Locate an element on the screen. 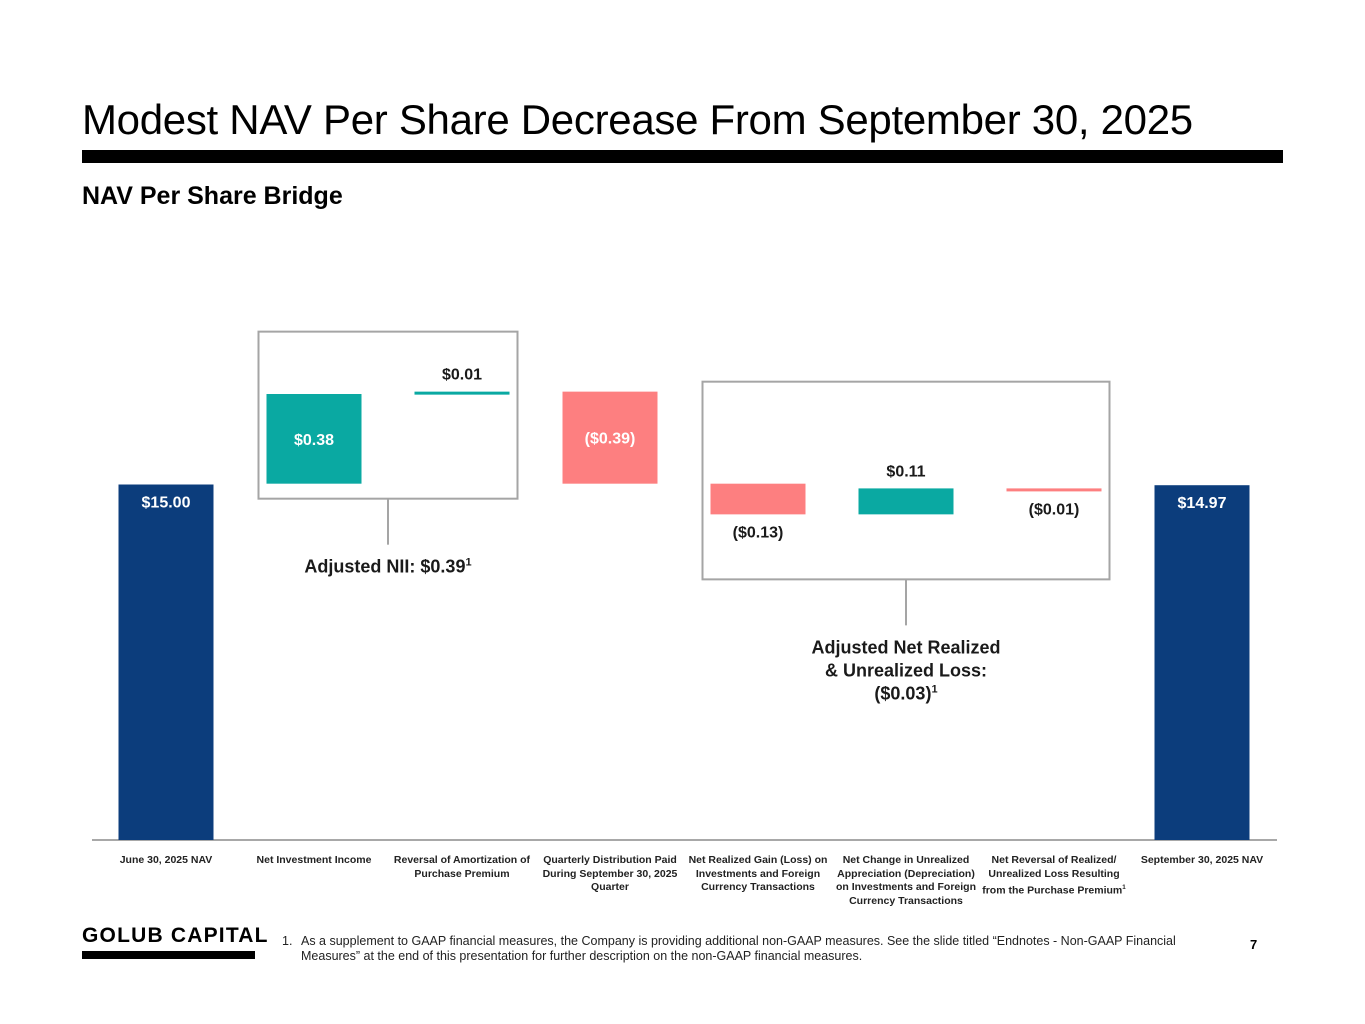 This screenshot has height=1024, width=1365. category-label: Net Investment Income is located at coordinates (314, 860).